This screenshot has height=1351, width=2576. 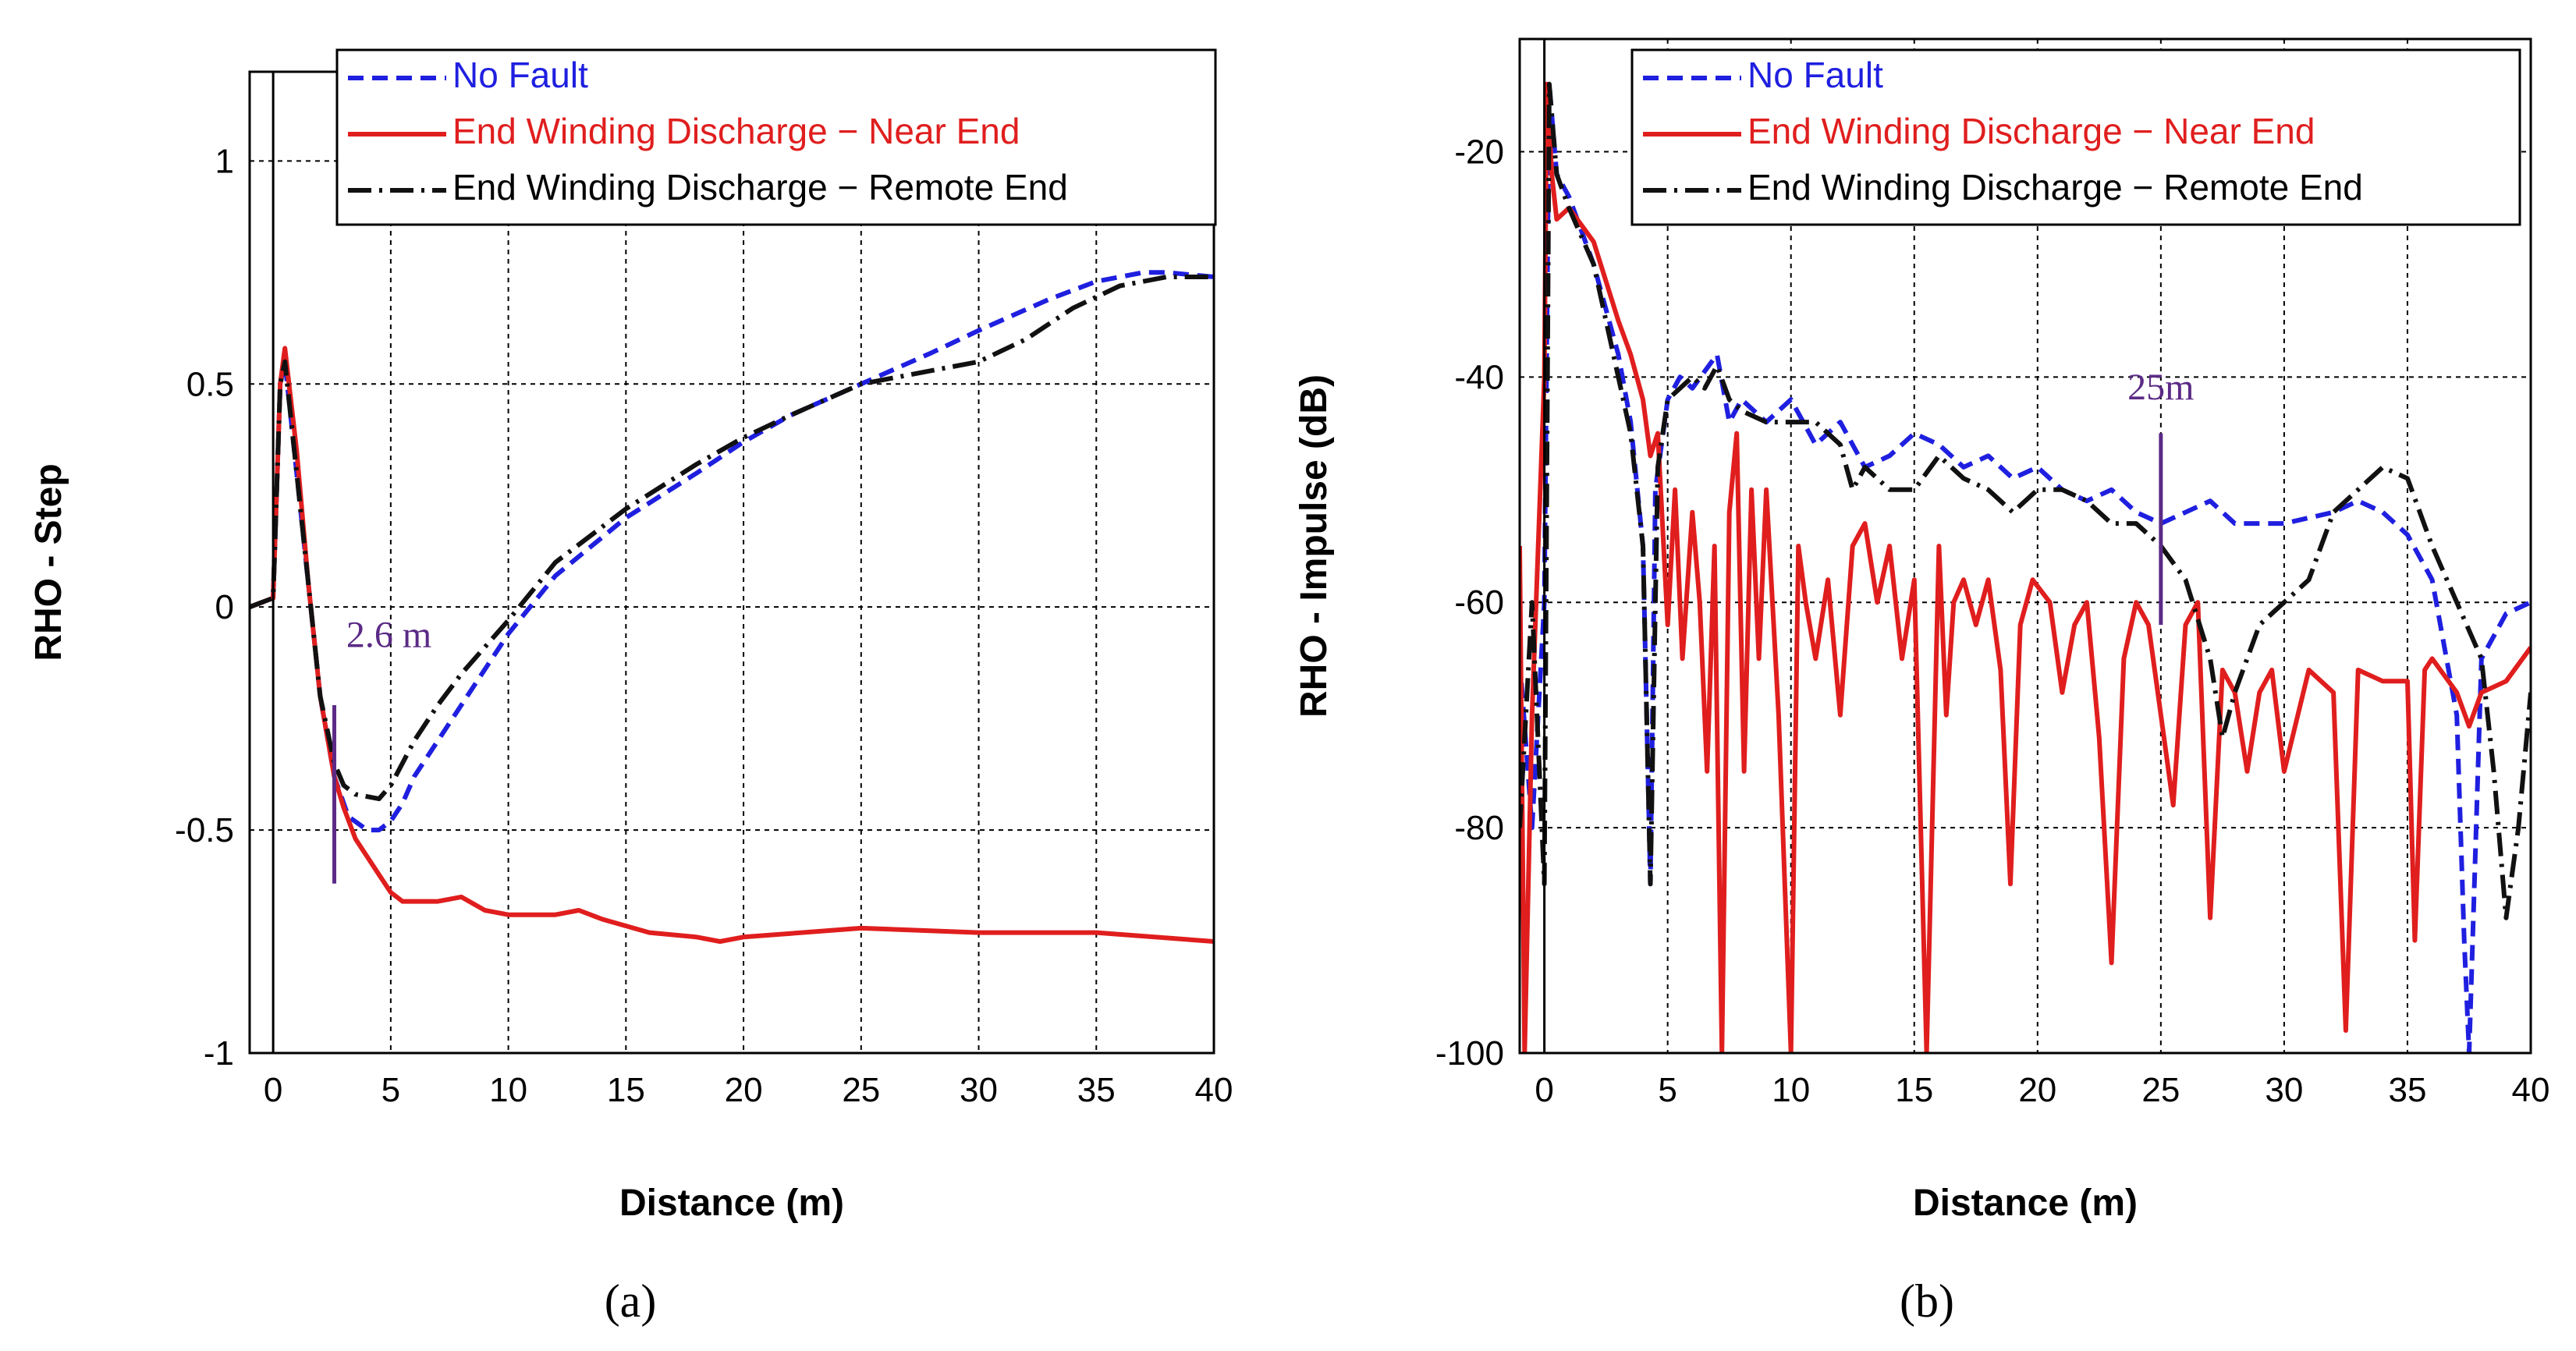 What do you see at coordinates (204, 830) in the screenshot?
I see `y-tick-label-1: -0.5` at bounding box center [204, 830].